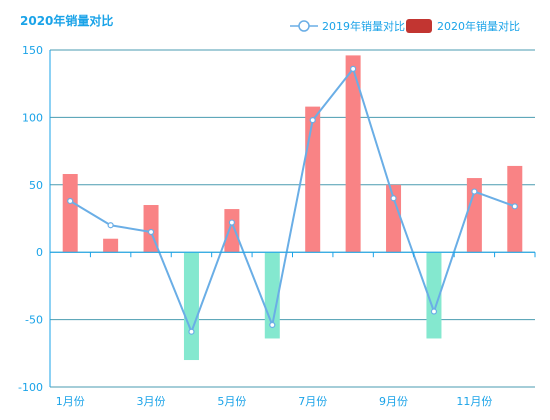  What do you see at coordinates (478, 26) in the screenshot?
I see `legend-label-2020: 2020年销量对比` at bounding box center [478, 26].